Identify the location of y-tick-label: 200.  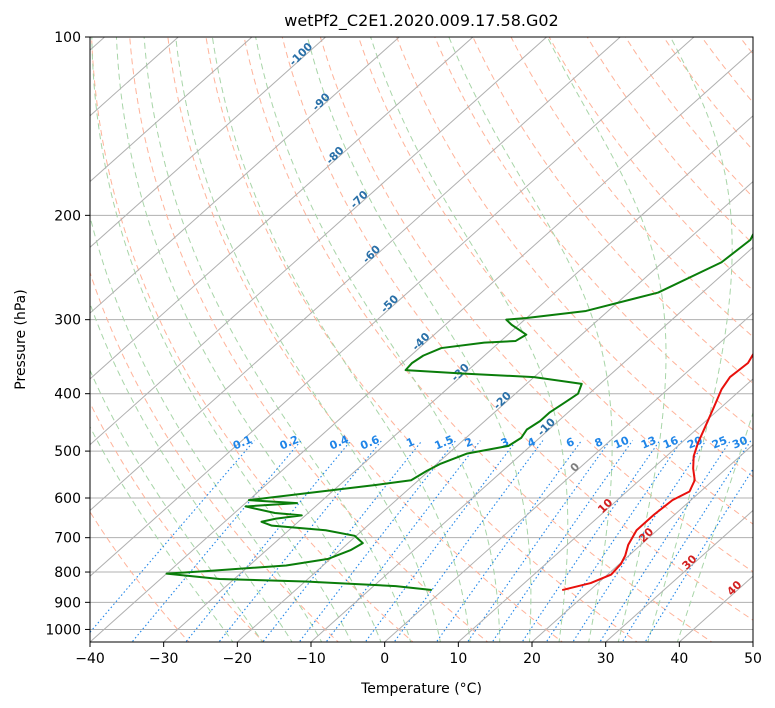
(67, 216).